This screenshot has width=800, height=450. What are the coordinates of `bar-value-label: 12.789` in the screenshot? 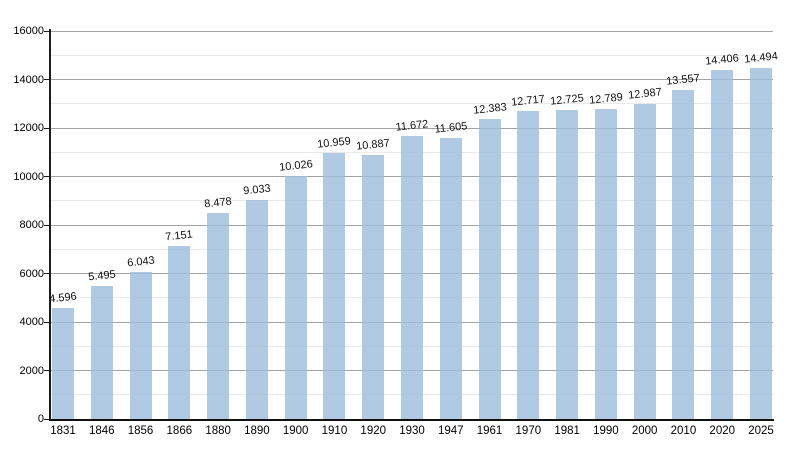 It's located at (606, 99).